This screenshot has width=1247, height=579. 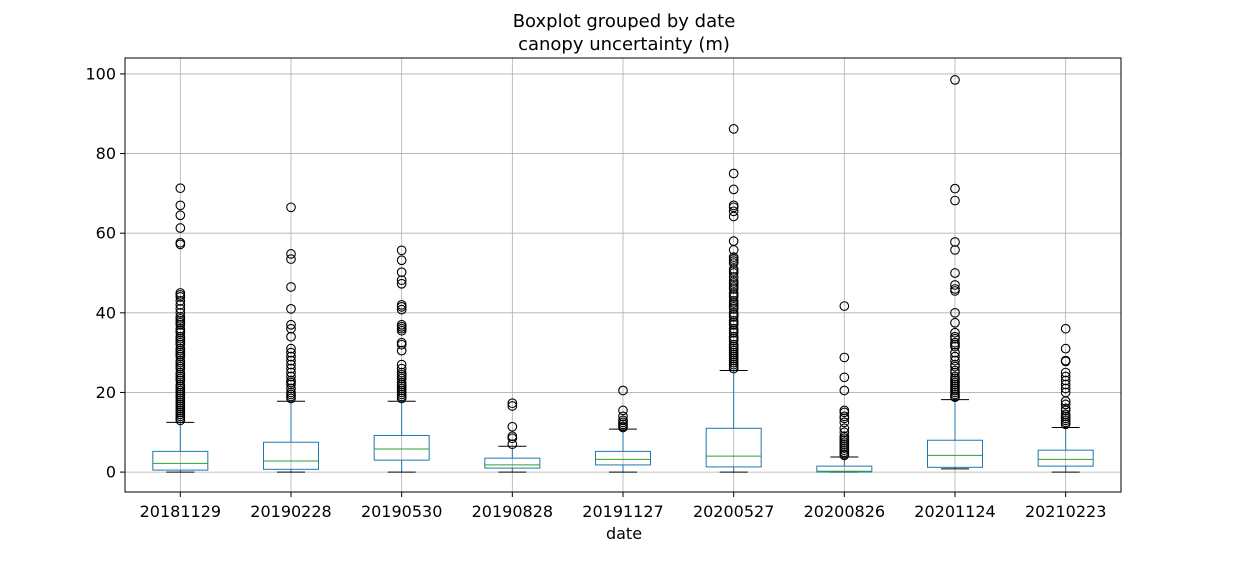 I want to click on y-tick-label: 40, so click(x=106, y=312).